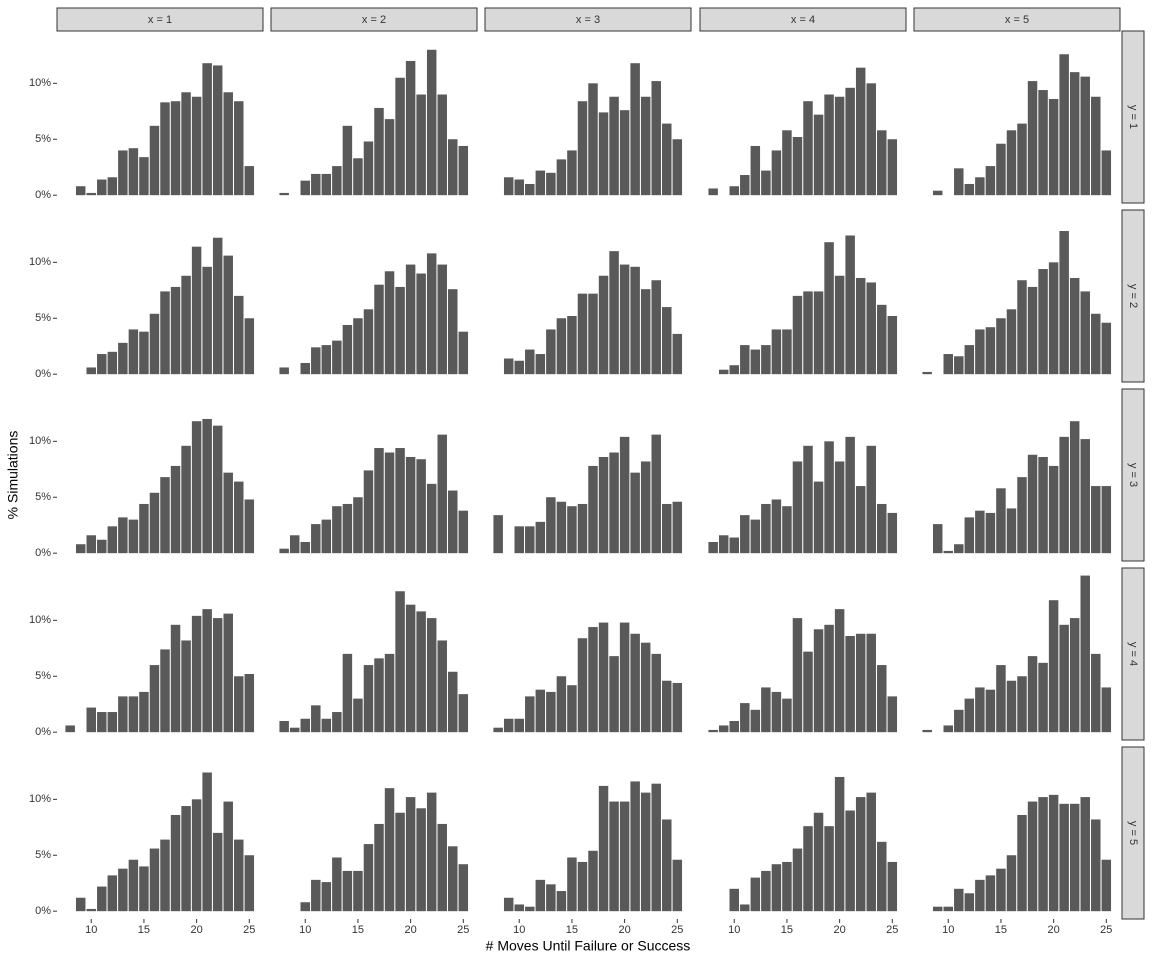 The image size is (1152, 965). I want to click on strip-label: y = 5, so click(1133, 833).